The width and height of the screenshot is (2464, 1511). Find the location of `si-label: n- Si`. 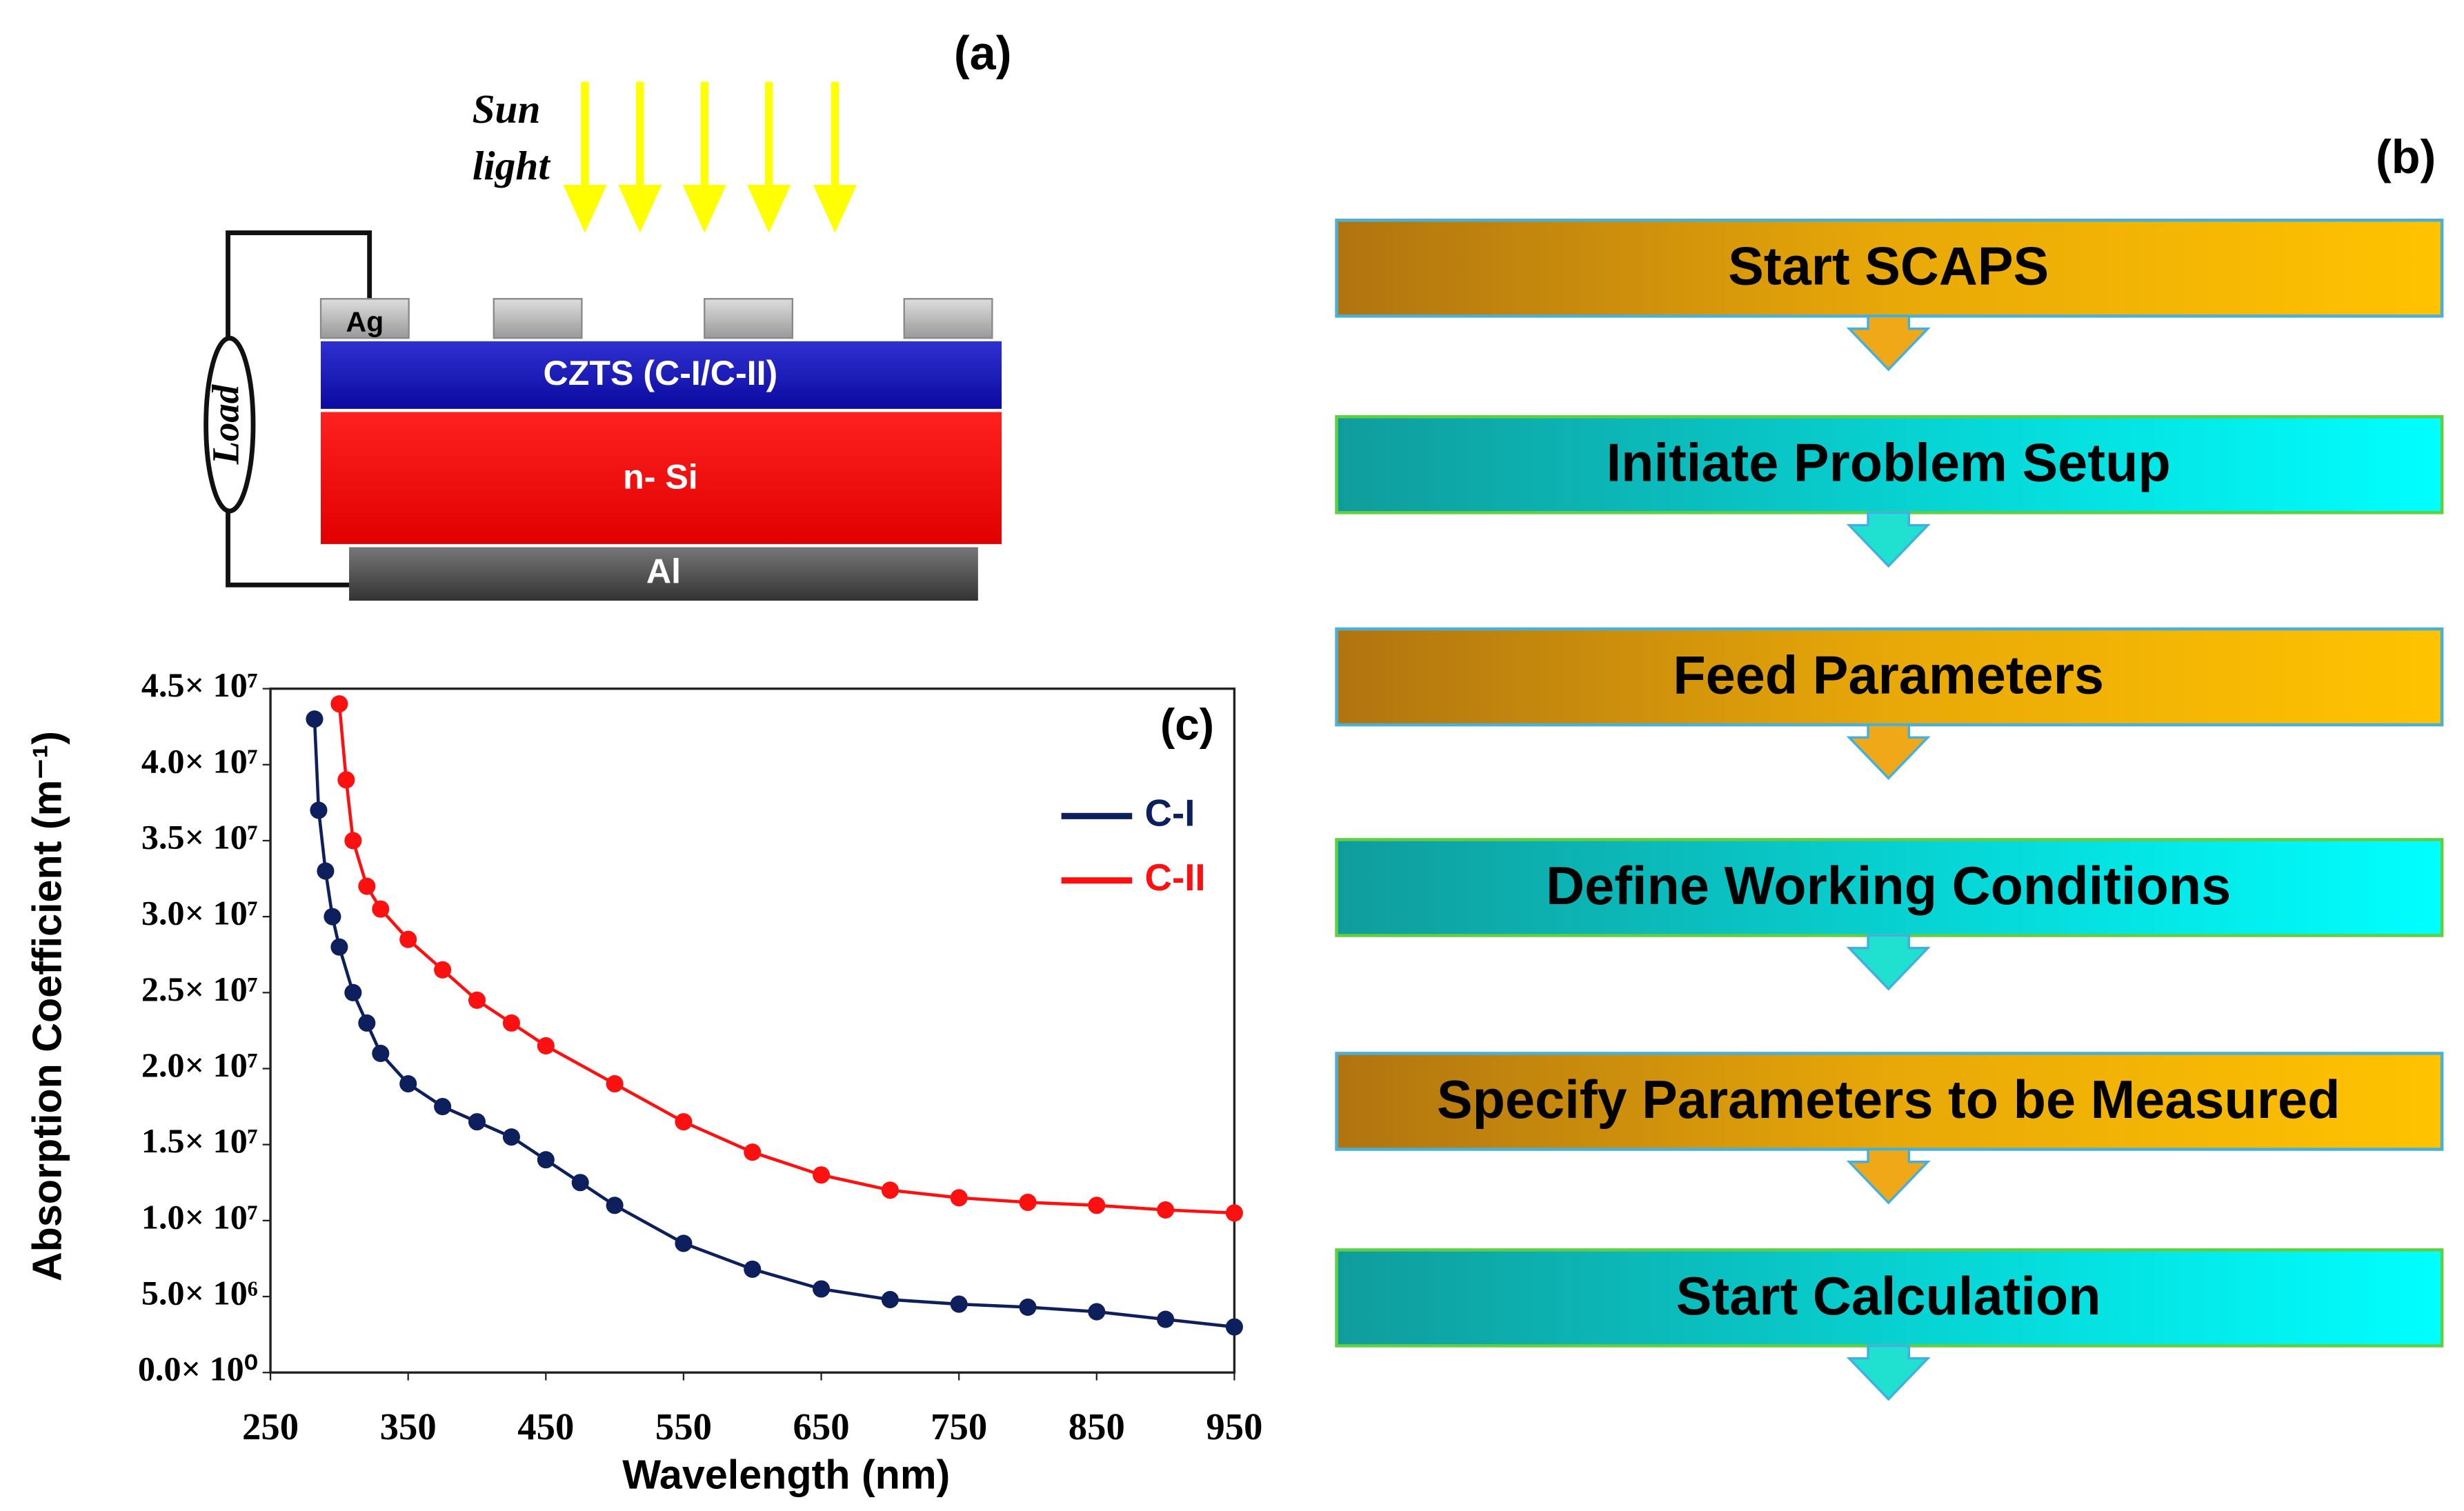

si-label: n- Si is located at coordinates (660, 477).